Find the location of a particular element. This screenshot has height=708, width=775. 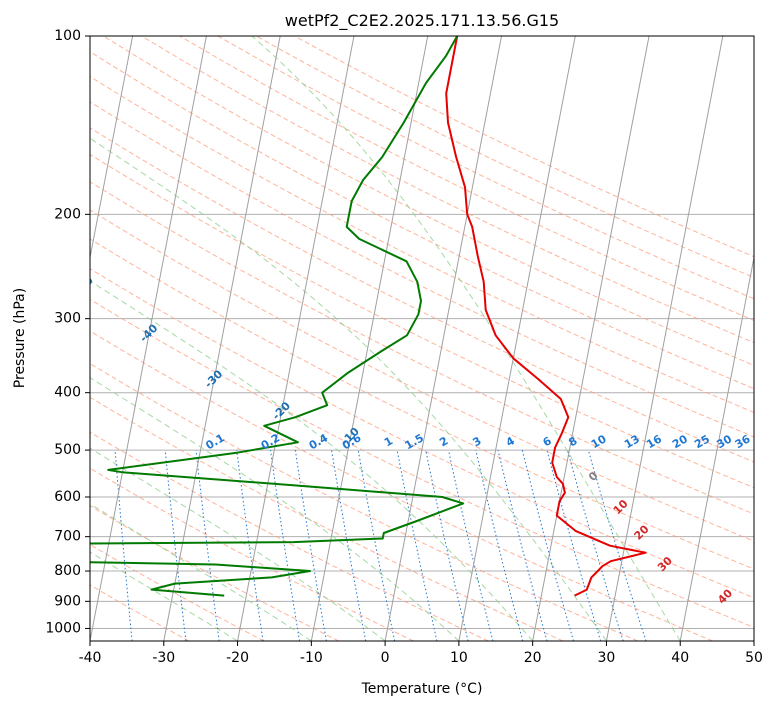

x-tick-label: -30 is located at coordinates (163, 658).